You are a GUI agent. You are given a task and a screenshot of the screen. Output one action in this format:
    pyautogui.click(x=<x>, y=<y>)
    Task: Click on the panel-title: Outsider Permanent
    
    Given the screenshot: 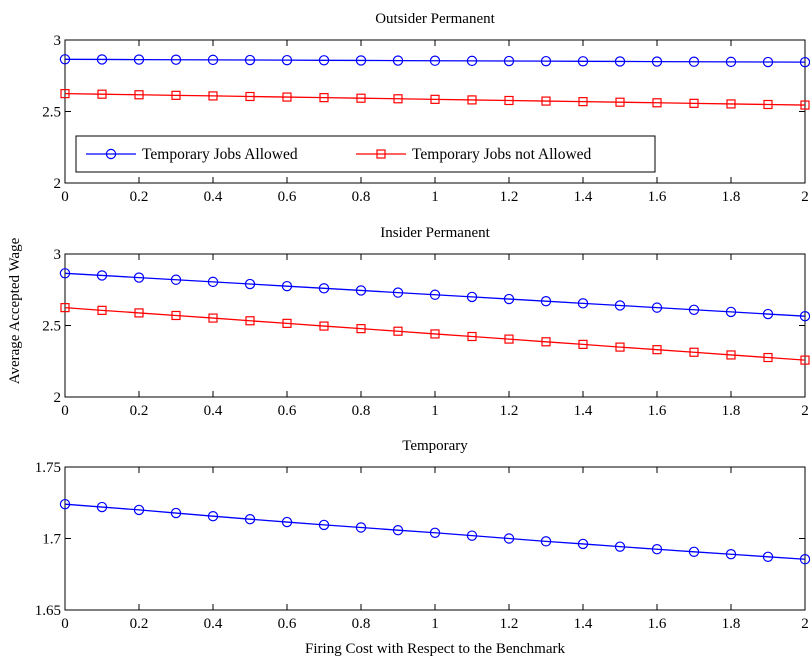 What is the action you would take?
    pyautogui.click(x=435, y=19)
    